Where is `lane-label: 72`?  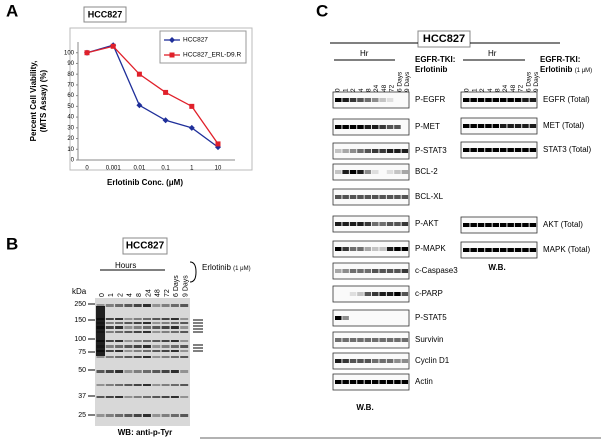
lane-label: 72 is located at coordinates (167, 293).